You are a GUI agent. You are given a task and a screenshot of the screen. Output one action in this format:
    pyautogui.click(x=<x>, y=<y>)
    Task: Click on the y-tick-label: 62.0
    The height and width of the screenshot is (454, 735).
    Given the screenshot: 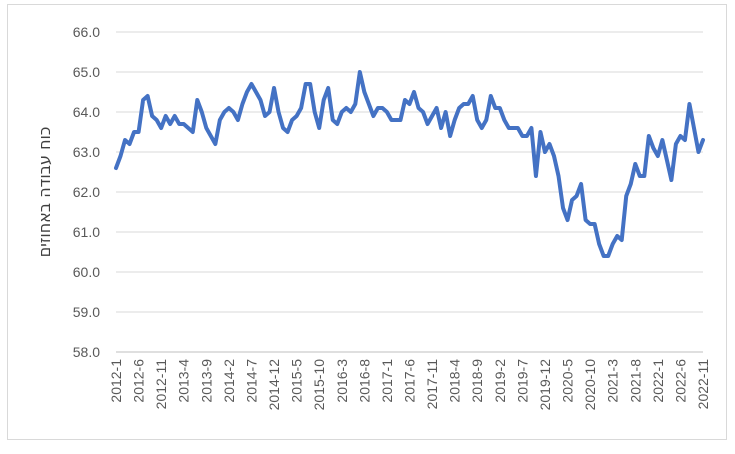 What is the action you would take?
    pyautogui.click(x=86, y=192)
    